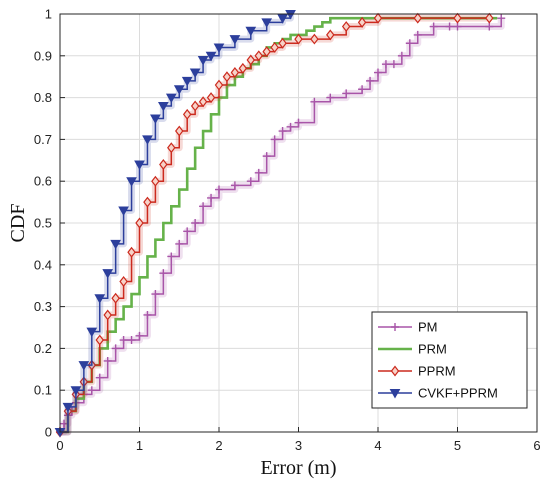 Image resolution: width=550 pixels, height=499 pixels. I want to click on y-tick-label: 0.4, so click(43, 264).